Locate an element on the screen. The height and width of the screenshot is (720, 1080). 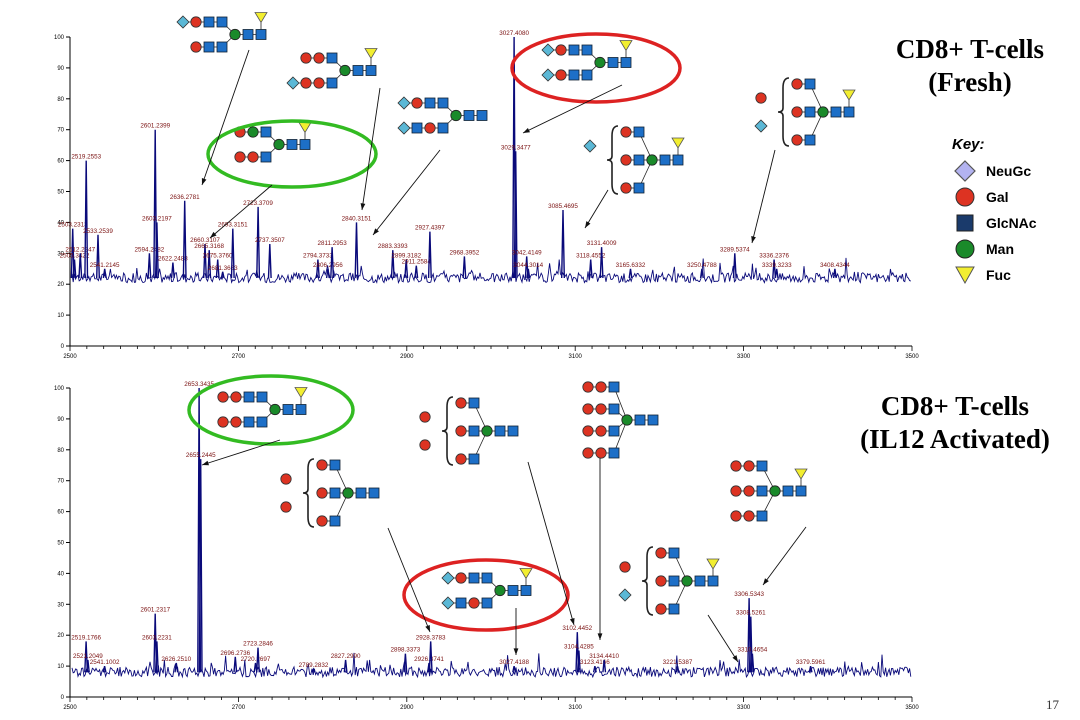
peak-label: 3123.4166 is located at coordinates (595, 662).